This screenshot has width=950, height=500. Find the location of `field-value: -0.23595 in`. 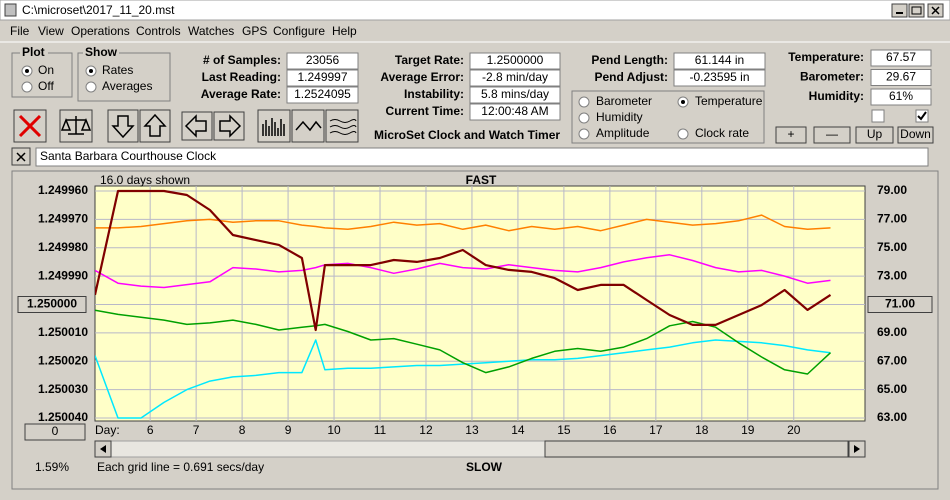

field-value: -0.23595 in is located at coordinates (719, 77).